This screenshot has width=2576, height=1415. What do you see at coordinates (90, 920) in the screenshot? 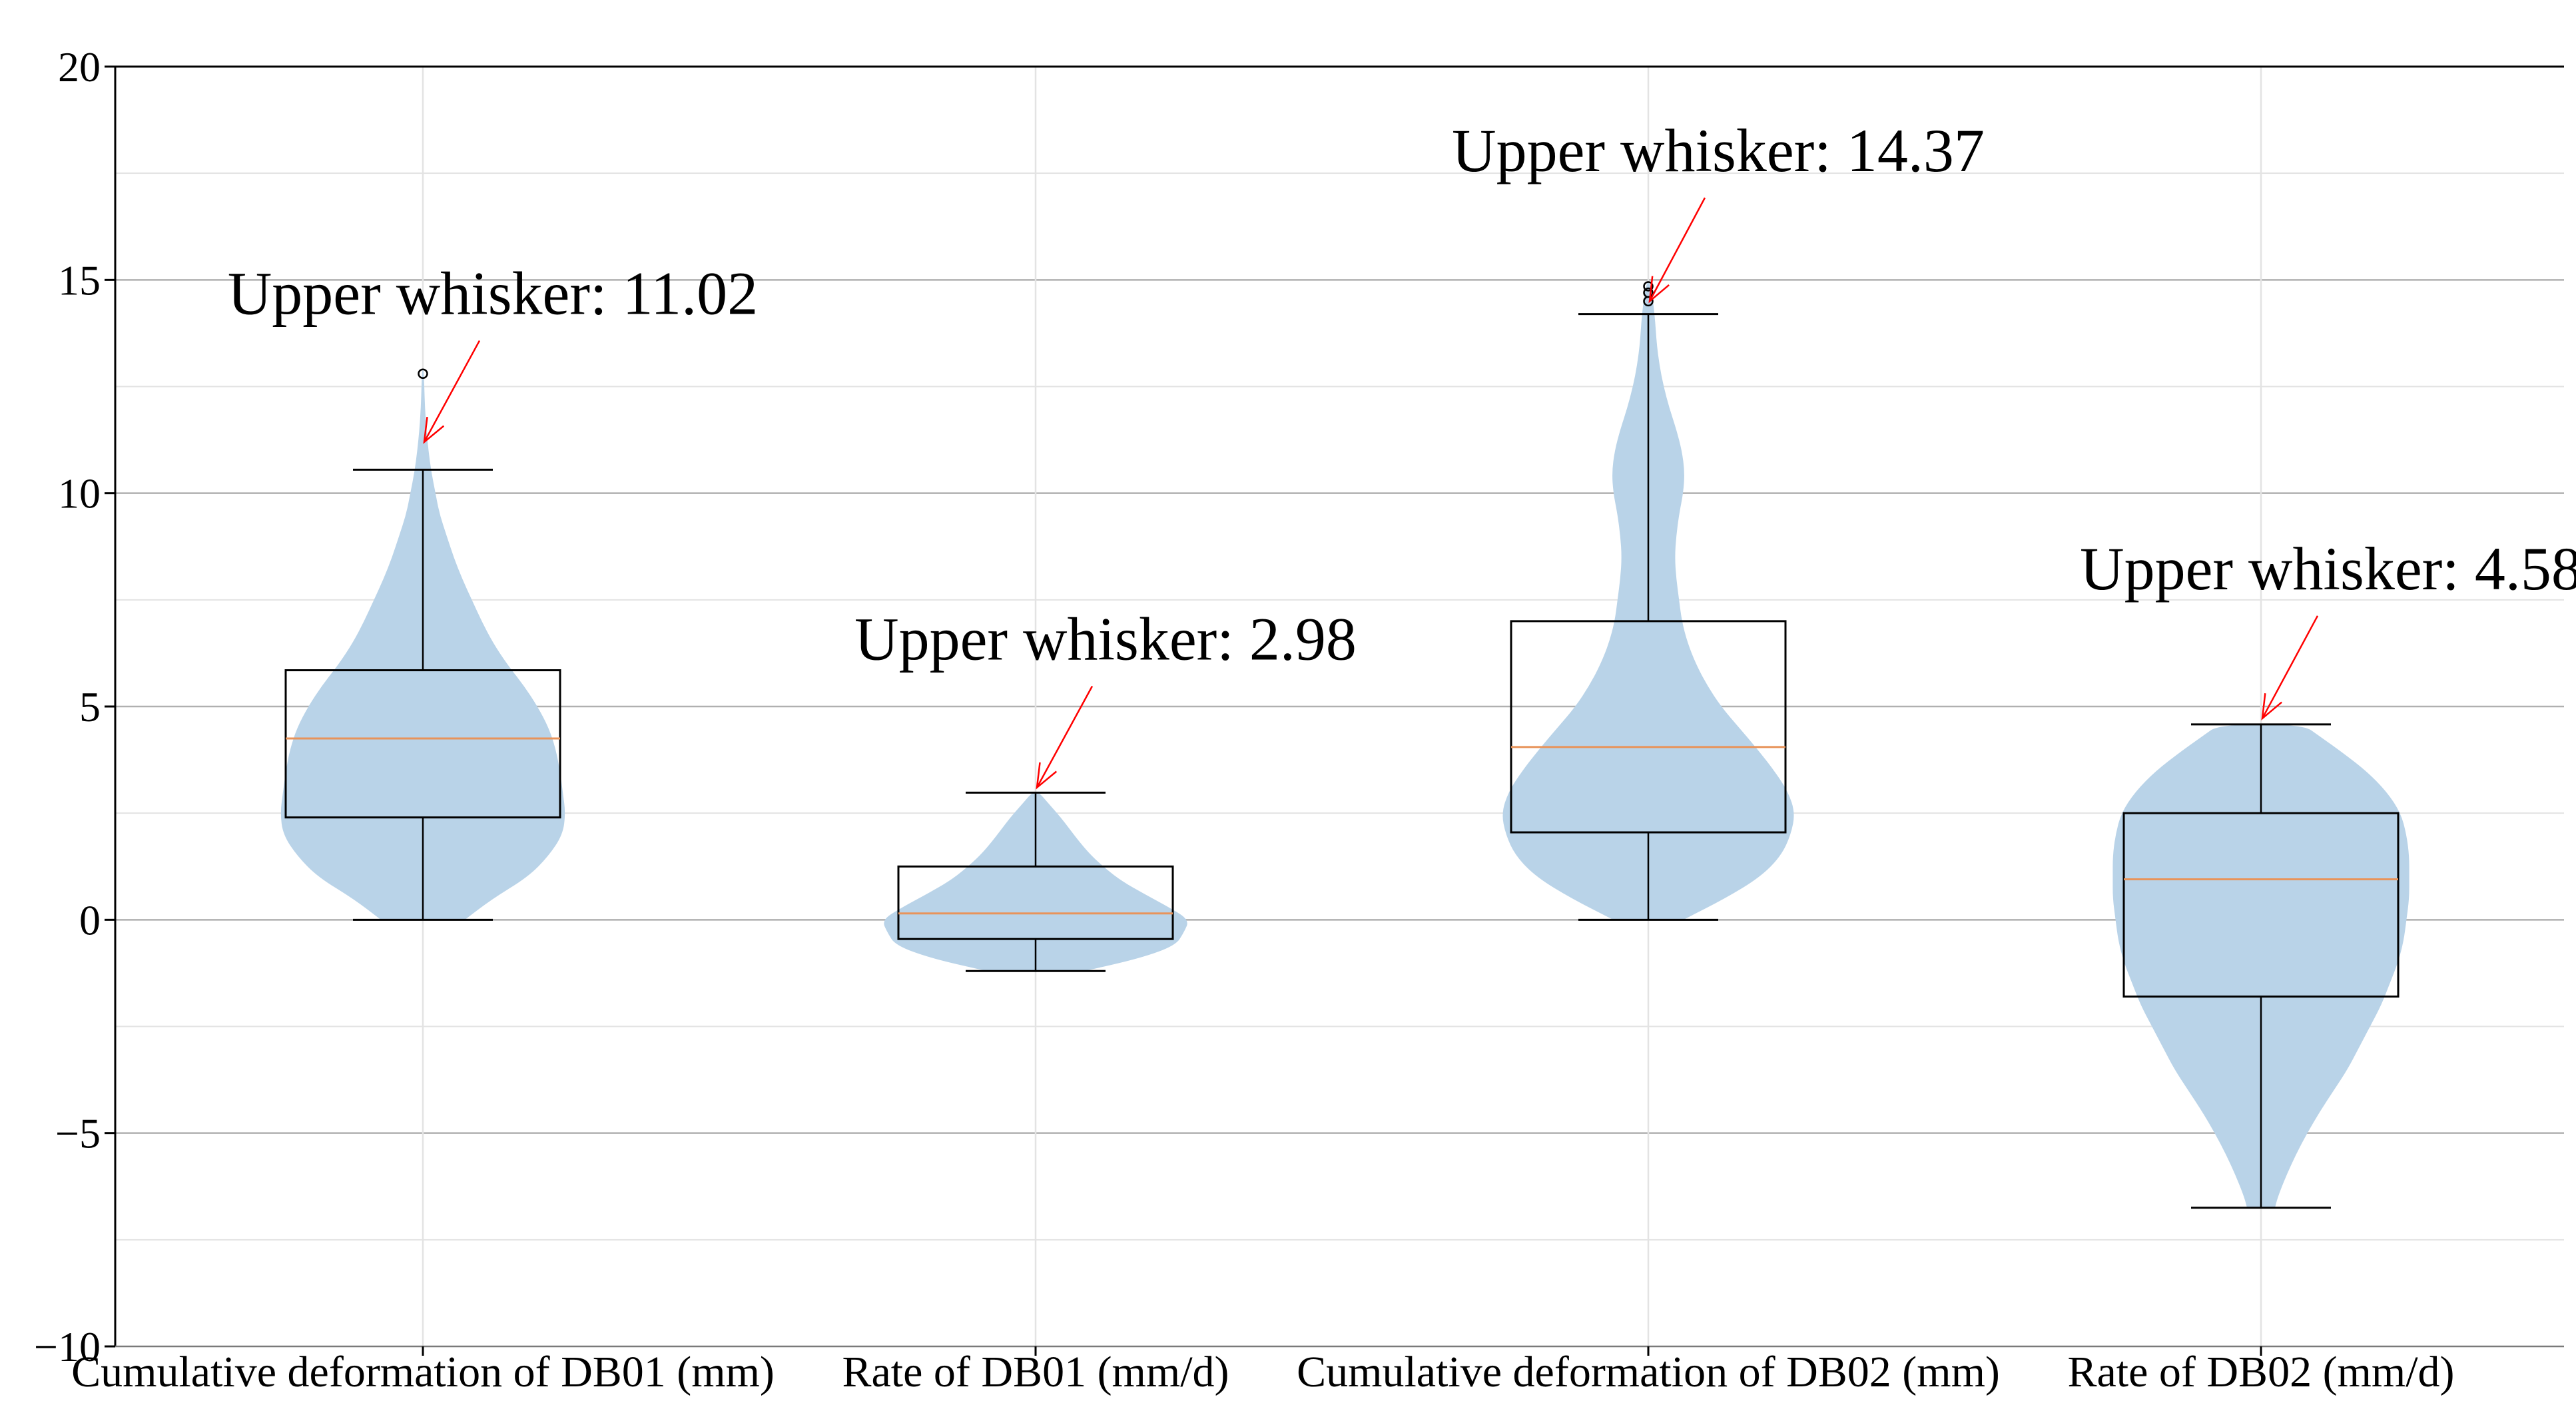
I see `y-tick-label: 0` at bounding box center [90, 920].